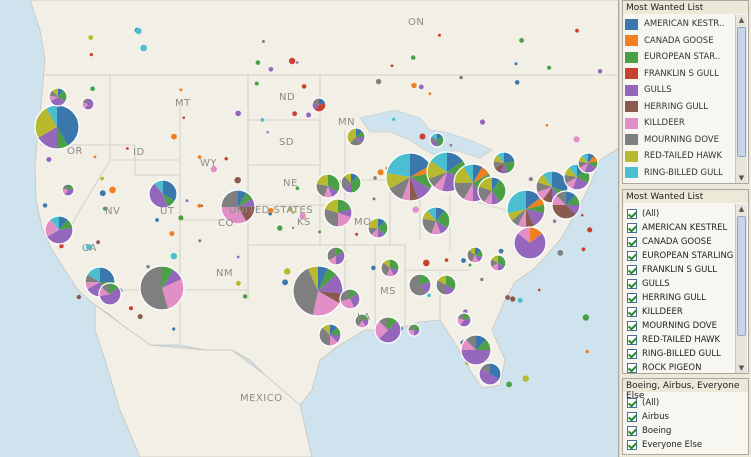 The width and height of the screenshot is (751, 457). What do you see at coordinates (680, 57) in the screenshot?
I see `legend-item: EUROPEAN STAR..` at bounding box center [680, 57].